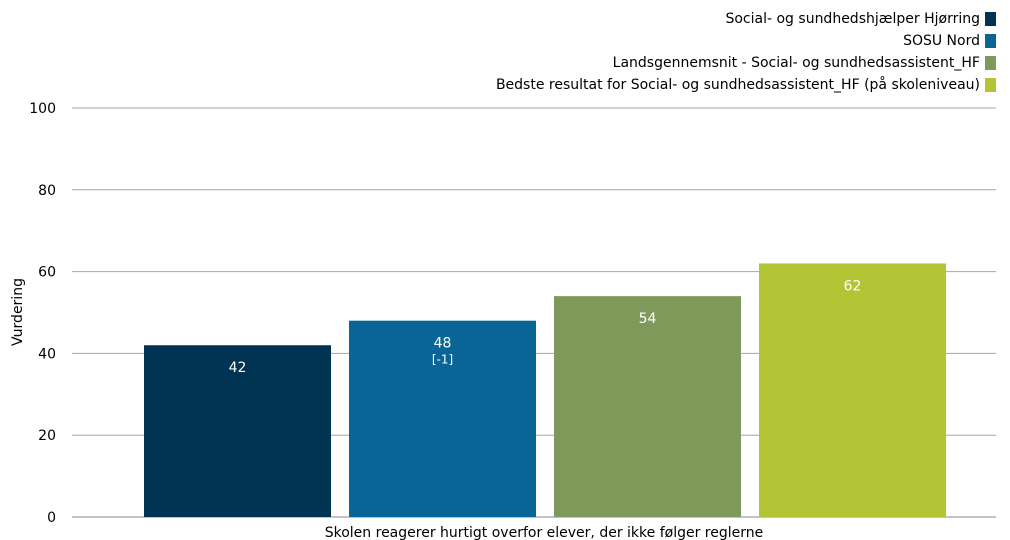 Image resolution: width=1010 pixels, height=540 pixels. Describe the element at coordinates (47, 191) in the screenshot. I see `y-tick-label: 80` at that location.